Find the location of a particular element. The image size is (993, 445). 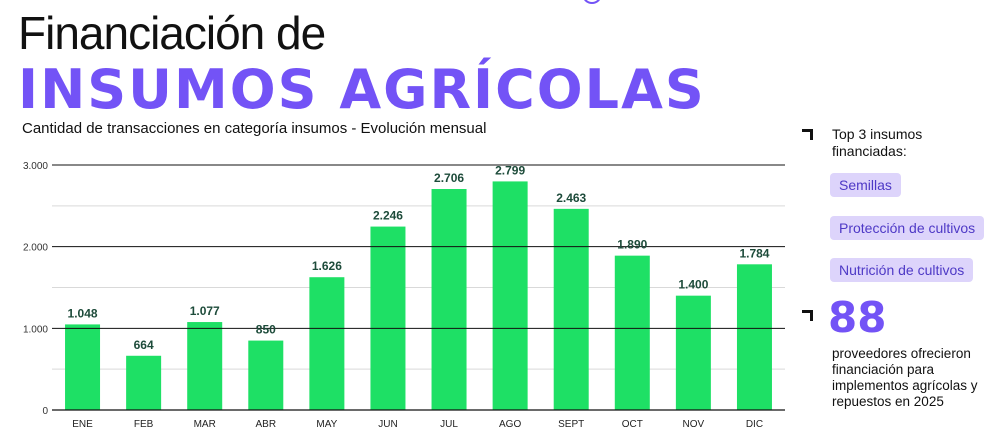

x-tick-label: DIC is located at coordinates (754, 424).